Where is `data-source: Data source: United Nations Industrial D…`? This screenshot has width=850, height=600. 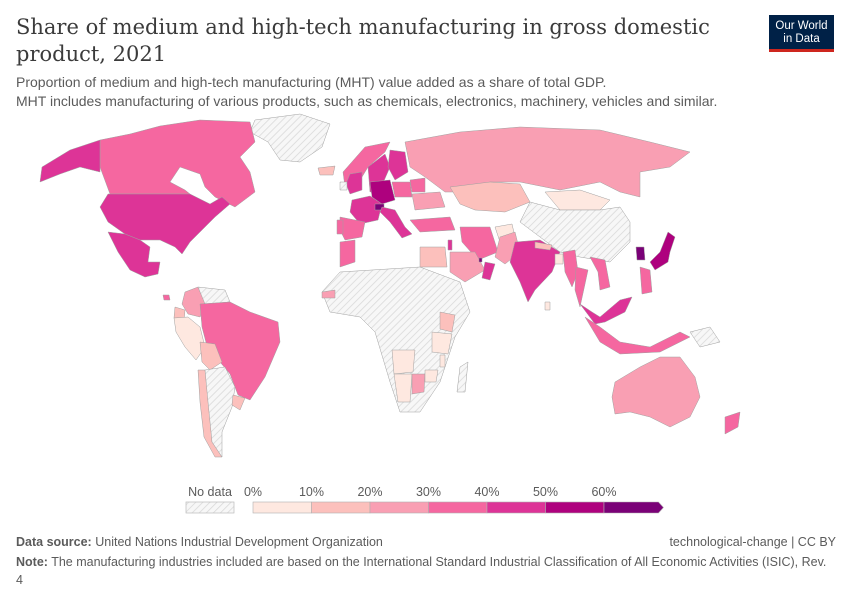
data-source: Data source: United Nations Industrial D… is located at coordinates (199, 542).